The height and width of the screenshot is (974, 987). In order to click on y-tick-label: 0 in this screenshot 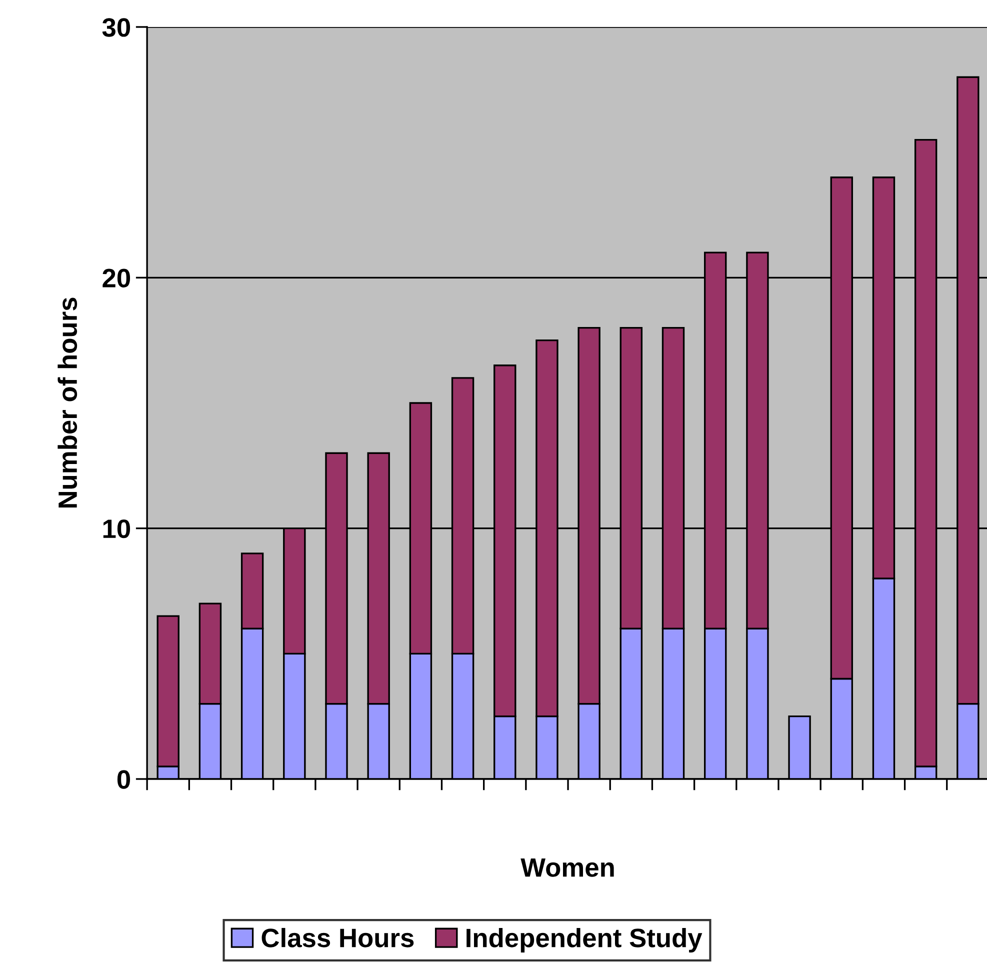, I will do `click(123, 779)`.